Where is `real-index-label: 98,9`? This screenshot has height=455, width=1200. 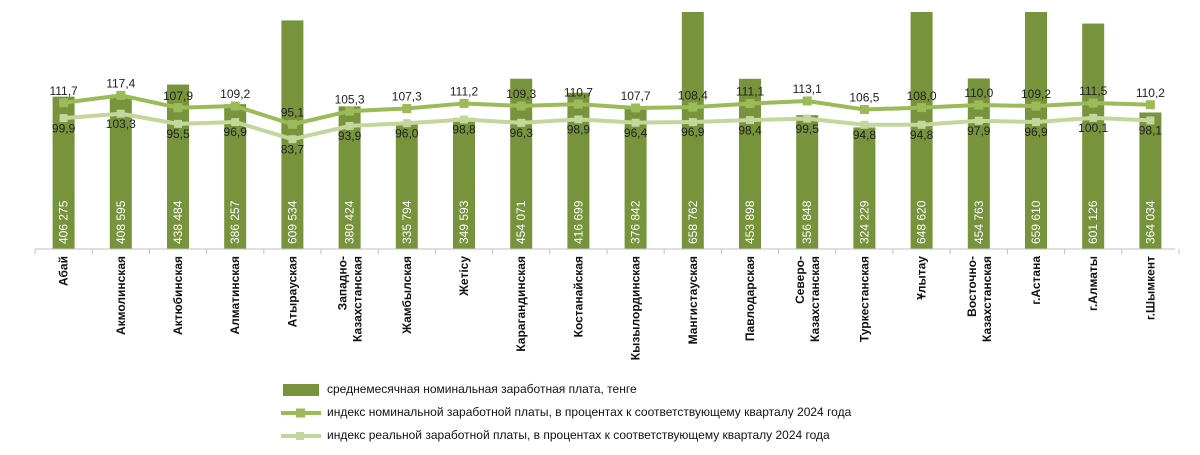 real-index-label: 98,9 is located at coordinates (579, 130).